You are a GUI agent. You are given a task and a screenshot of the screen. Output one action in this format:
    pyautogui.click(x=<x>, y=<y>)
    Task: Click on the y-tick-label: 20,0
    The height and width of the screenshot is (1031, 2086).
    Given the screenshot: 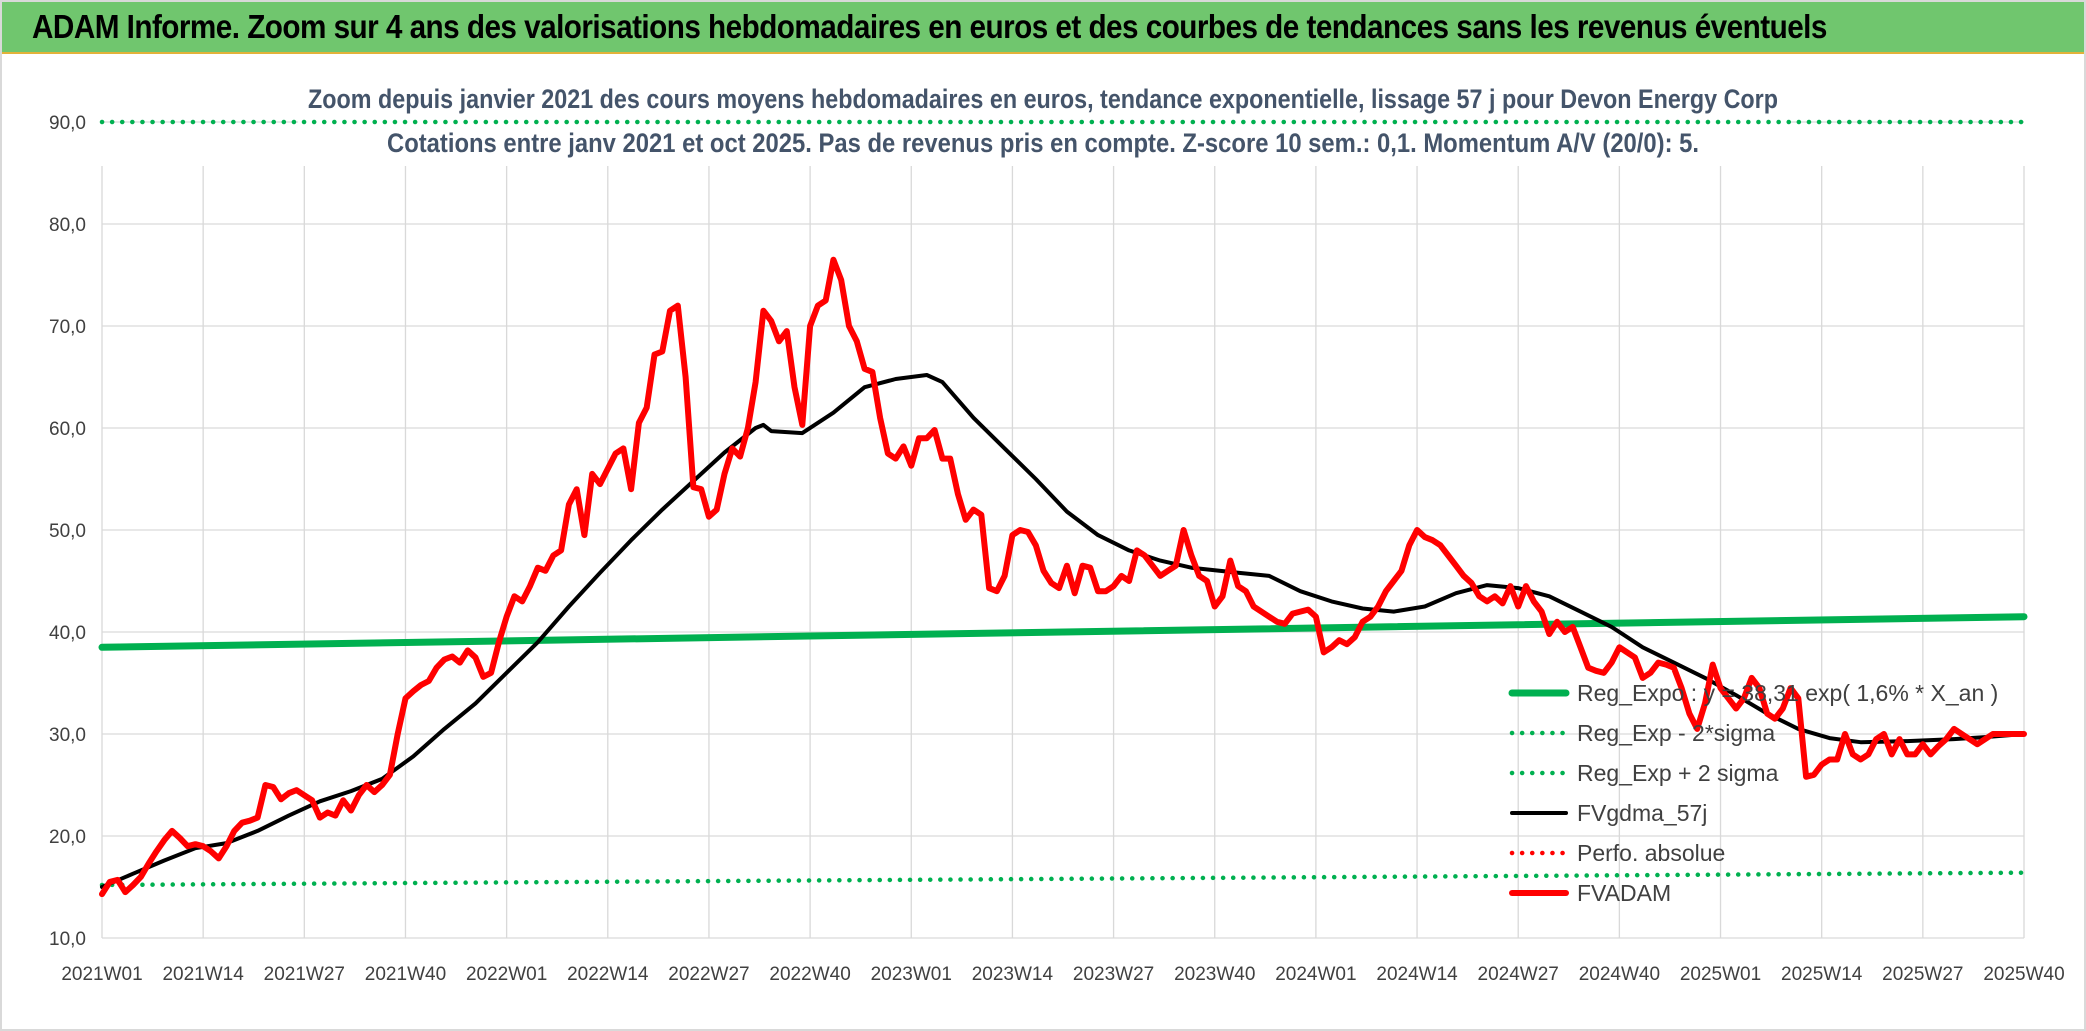 What is the action you would take?
    pyautogui.click(x=67, y=837)
    